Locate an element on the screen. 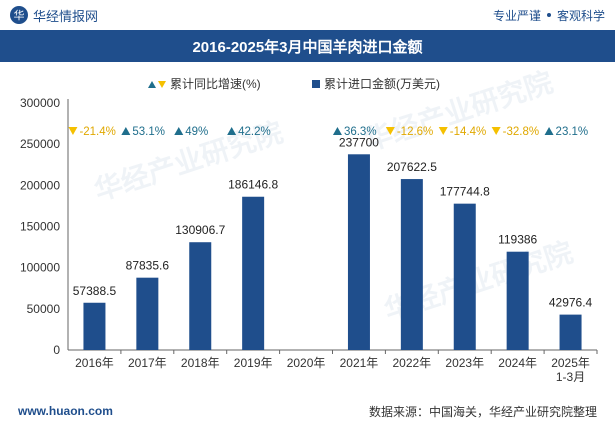 The height and width of the screenshot is (427, 615). growth-label: -14.4% is located at coordinates (468, 132).